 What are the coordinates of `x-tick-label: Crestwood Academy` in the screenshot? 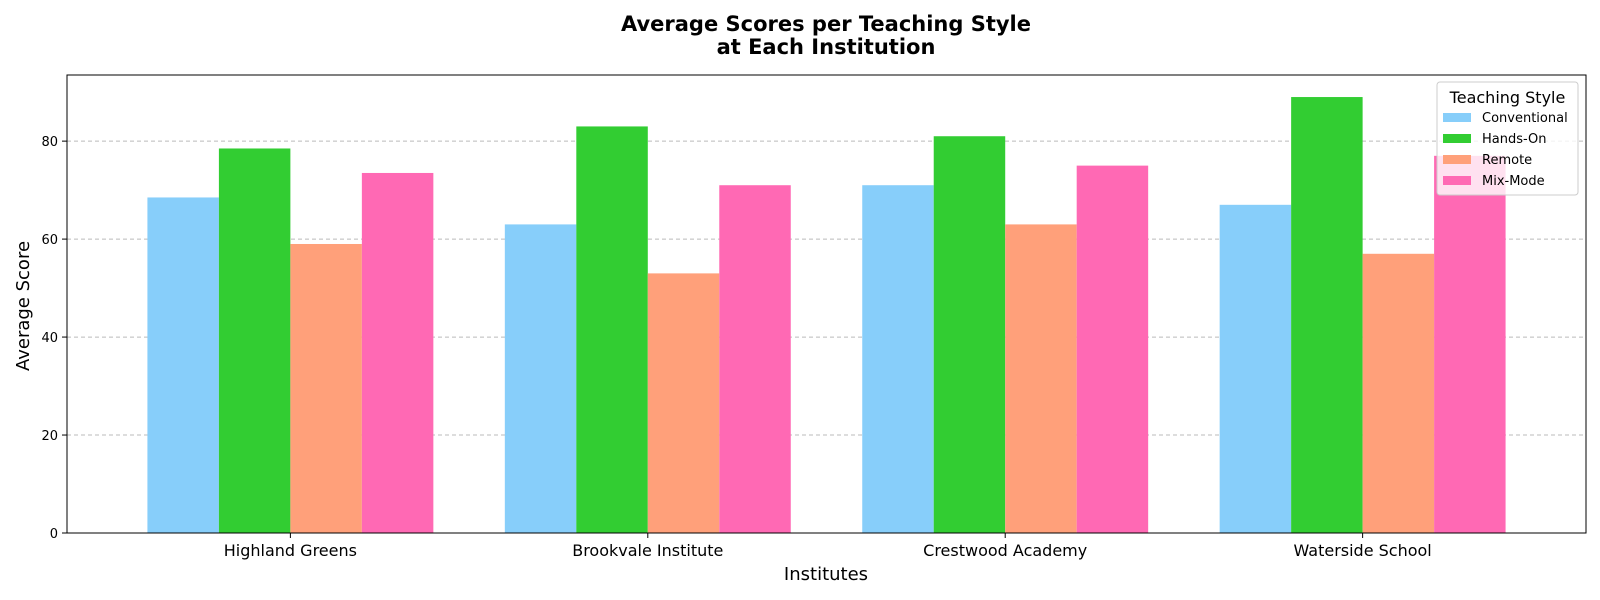 It's located at (1005, 550).